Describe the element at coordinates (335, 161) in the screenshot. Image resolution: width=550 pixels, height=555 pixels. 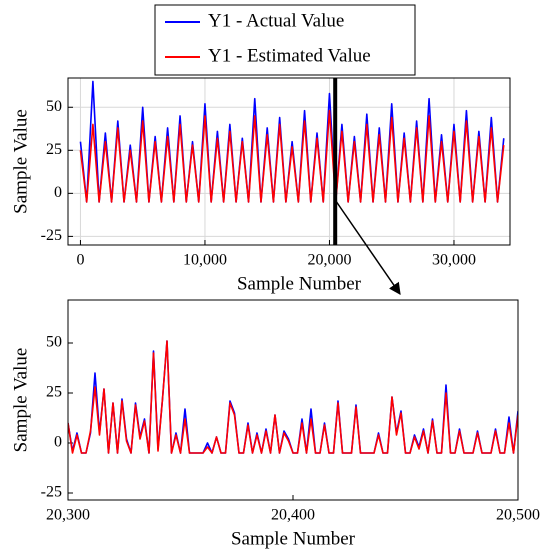
I see `zoom-region` at that location.